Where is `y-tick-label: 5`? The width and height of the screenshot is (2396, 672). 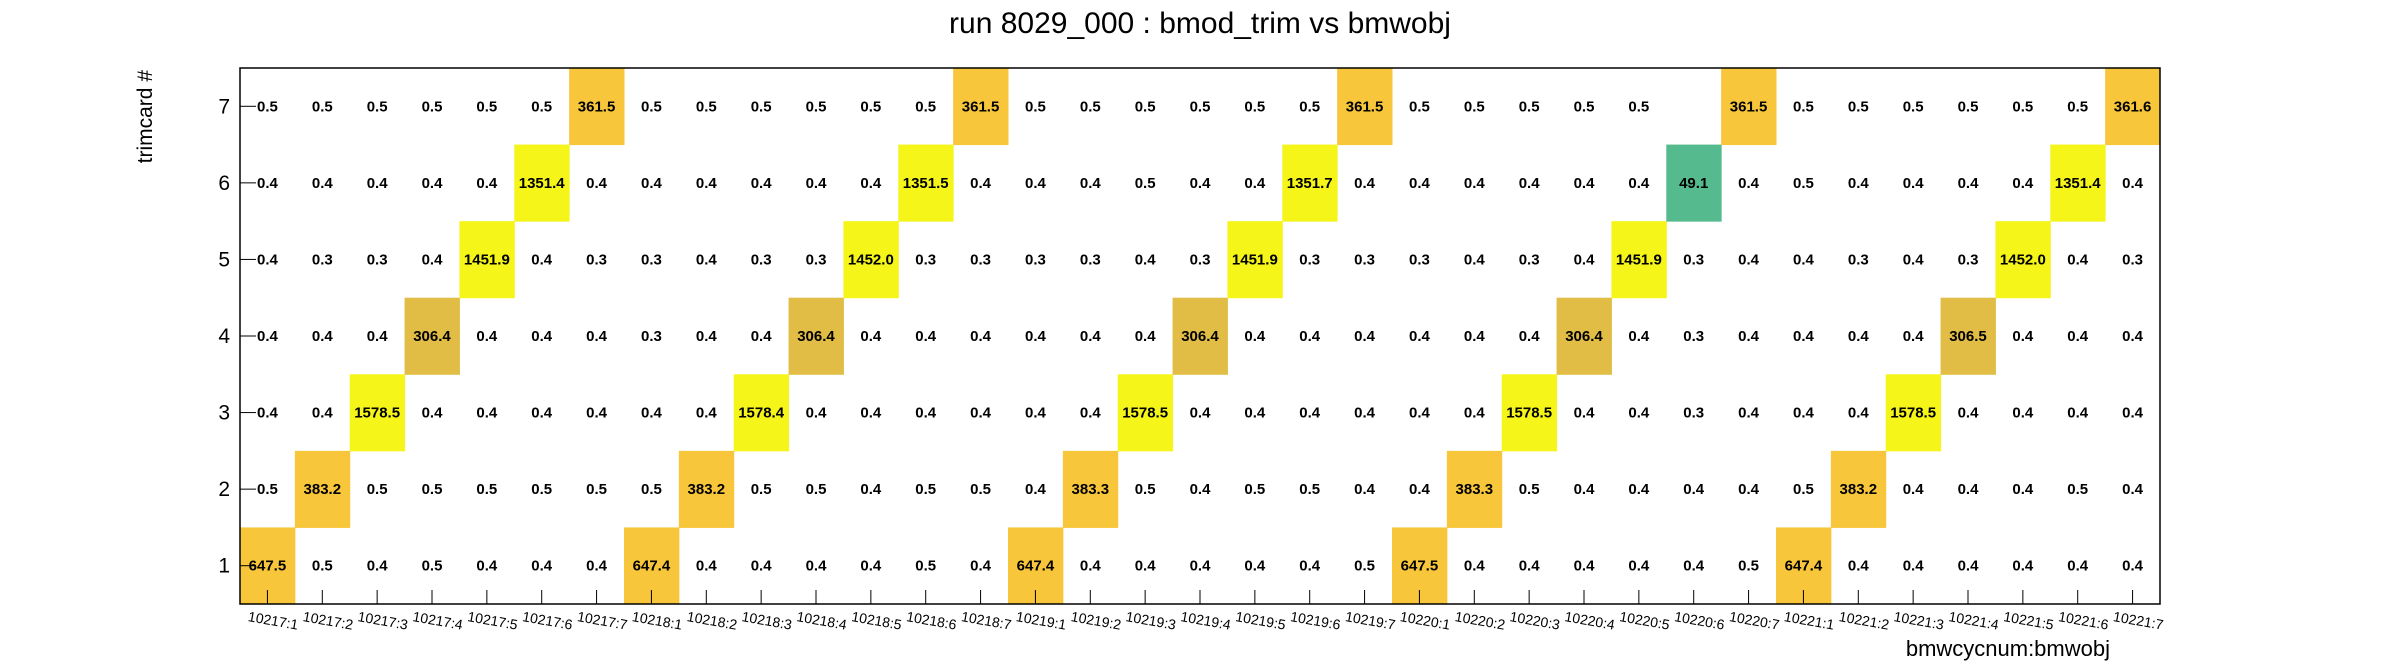 y-tick-label: 5 is located at coordinates (224, 259).